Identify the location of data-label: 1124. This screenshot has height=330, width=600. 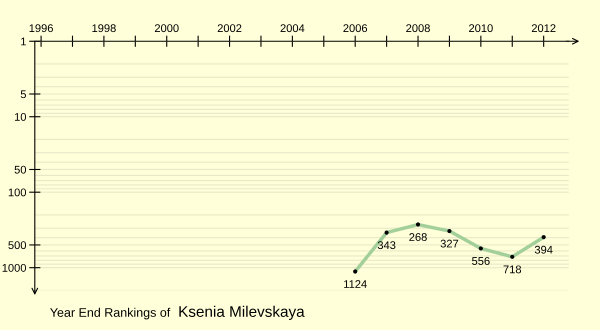
(355, 284).